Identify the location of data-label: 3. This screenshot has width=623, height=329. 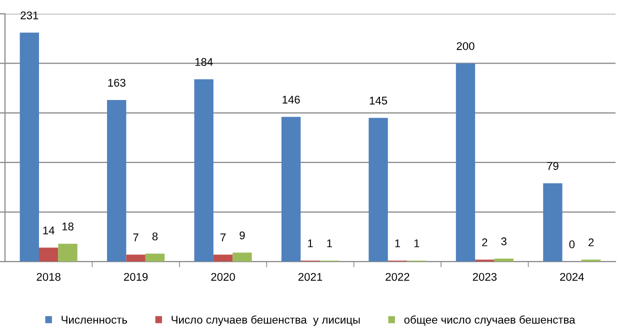
(503, 241).